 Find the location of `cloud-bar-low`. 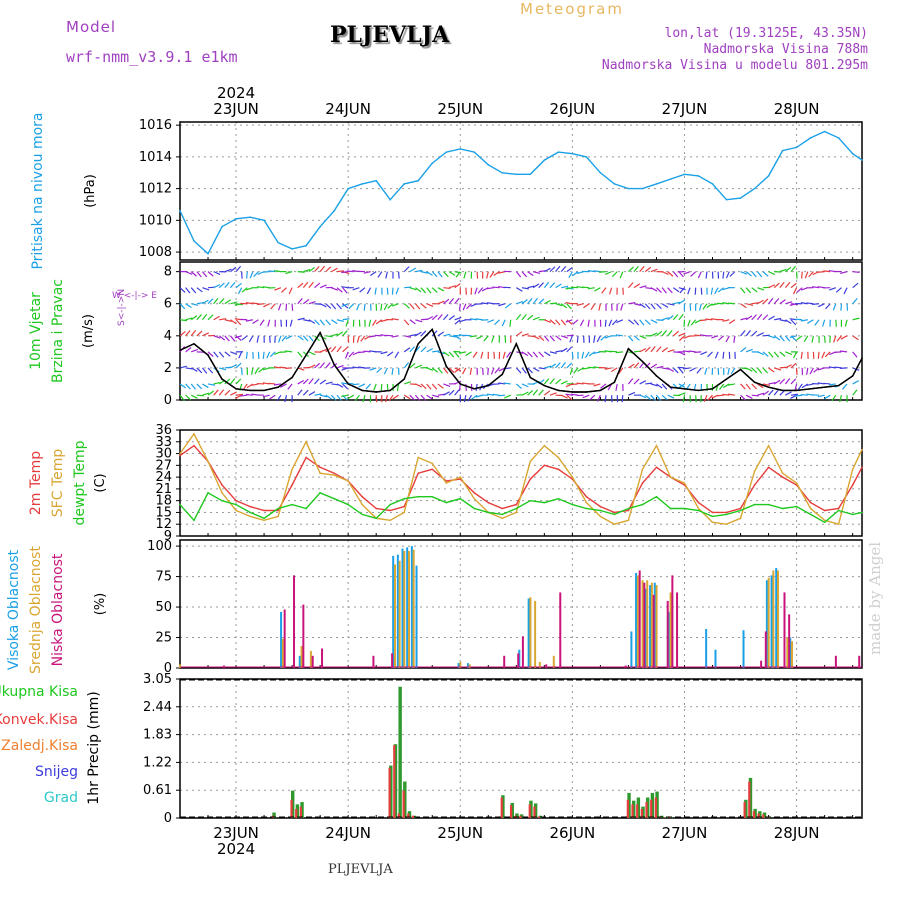

cloud-bar-low is located at coordinates (789, 641).